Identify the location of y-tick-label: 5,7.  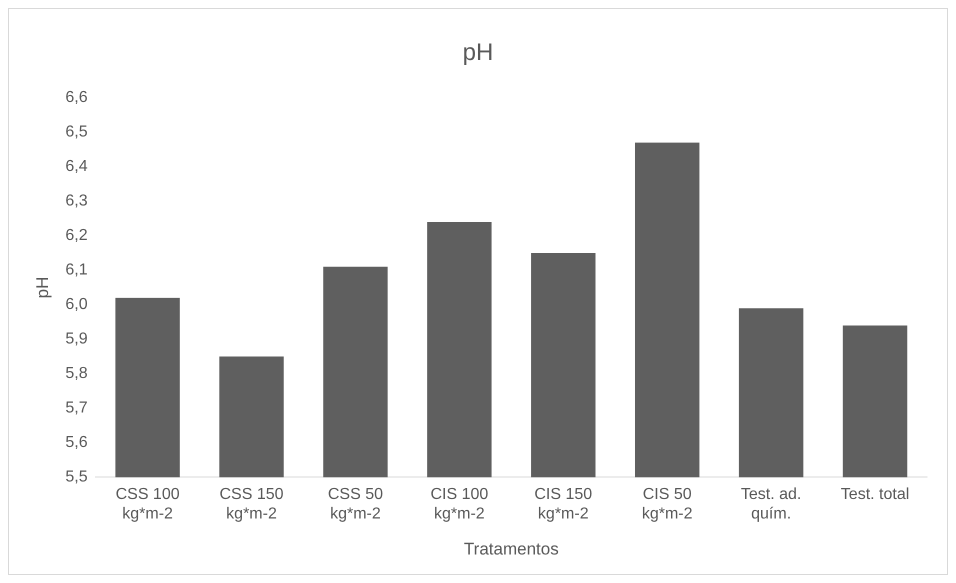
(76, 408).